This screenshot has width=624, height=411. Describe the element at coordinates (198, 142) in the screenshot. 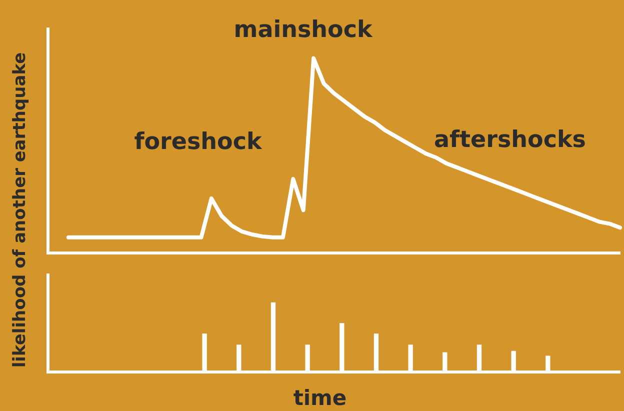

I see `annotation: foreshock` at that location.